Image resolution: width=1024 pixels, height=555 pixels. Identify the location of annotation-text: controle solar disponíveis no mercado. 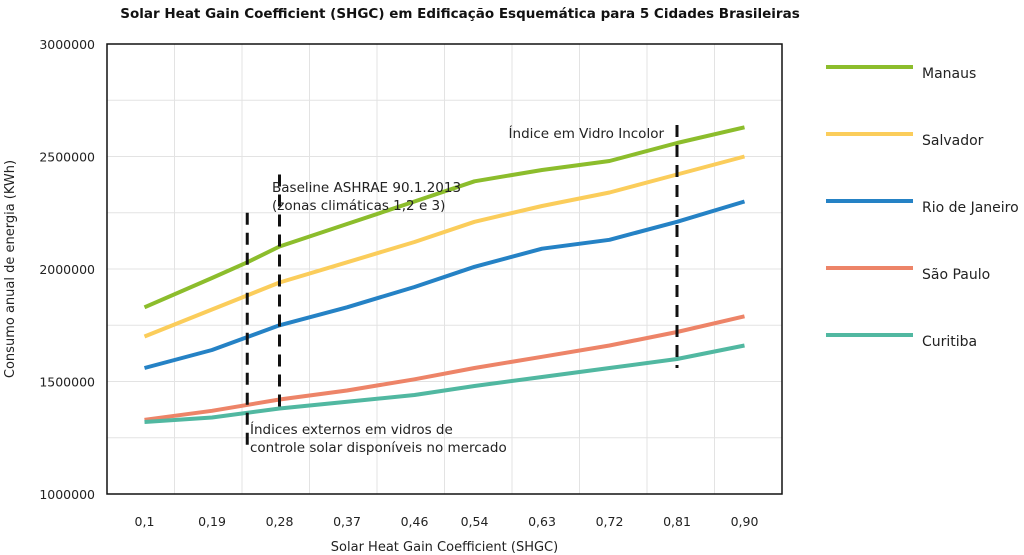
(378, 448).